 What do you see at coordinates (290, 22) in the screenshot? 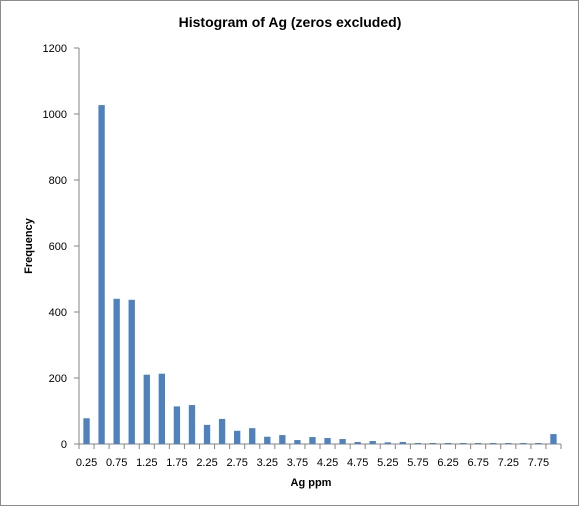
I see `chart-title: Histogram of Ag (zeros excluded)` at bounding box center [290, 22].